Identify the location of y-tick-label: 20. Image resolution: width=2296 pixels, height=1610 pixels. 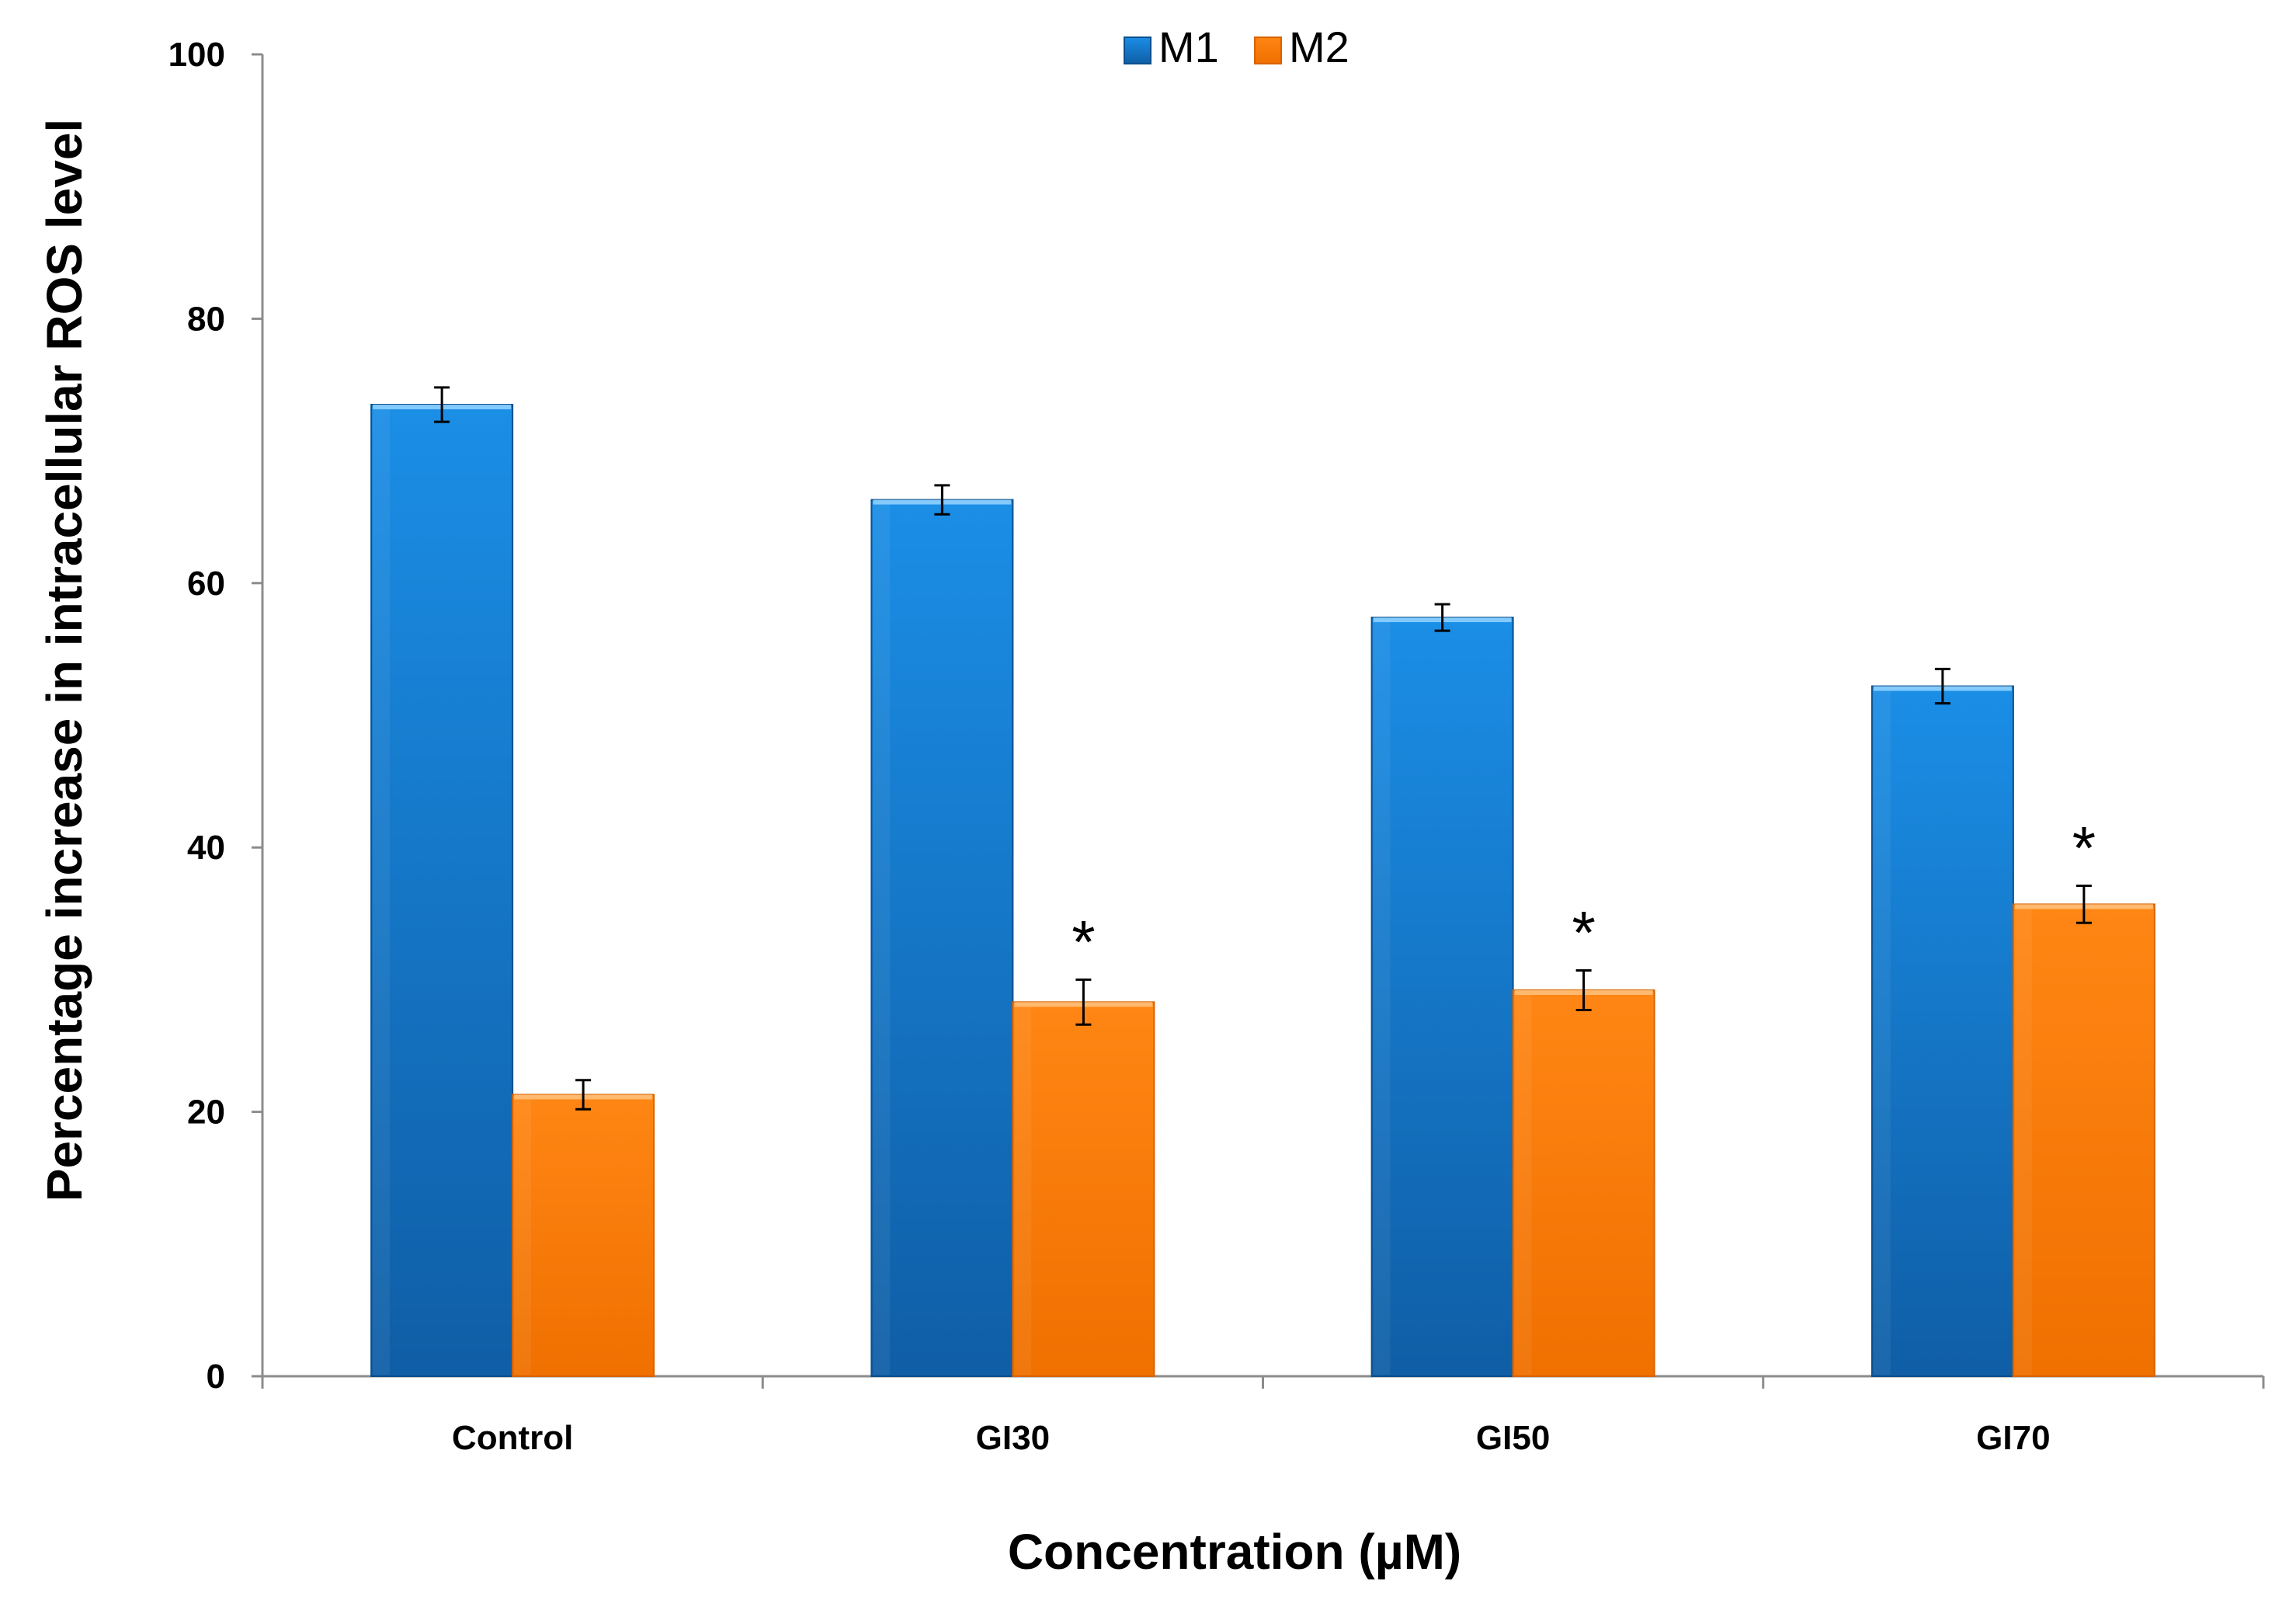
(206, 1113).